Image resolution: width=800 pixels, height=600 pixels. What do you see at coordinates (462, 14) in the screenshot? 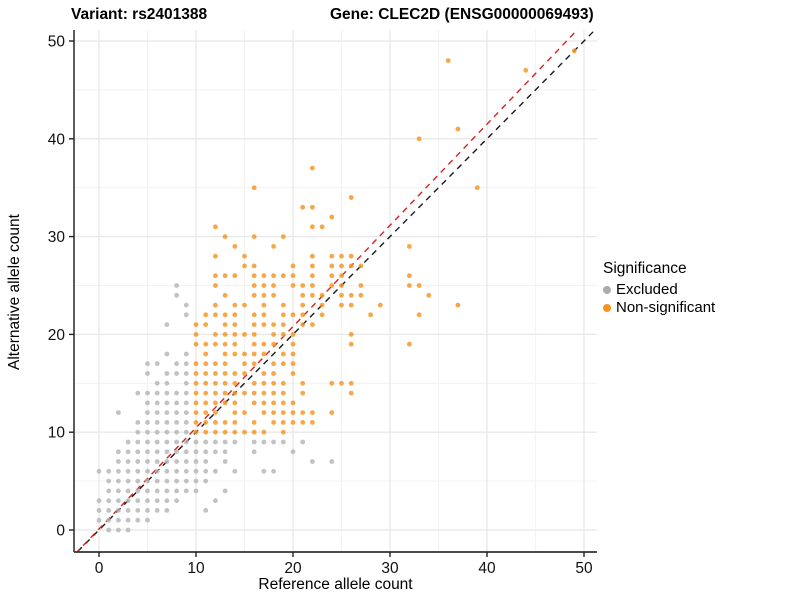
I see `plot-title-gene: Gene: CLEC2D (ENSG00000069493)` at bounding box center [462, 14].